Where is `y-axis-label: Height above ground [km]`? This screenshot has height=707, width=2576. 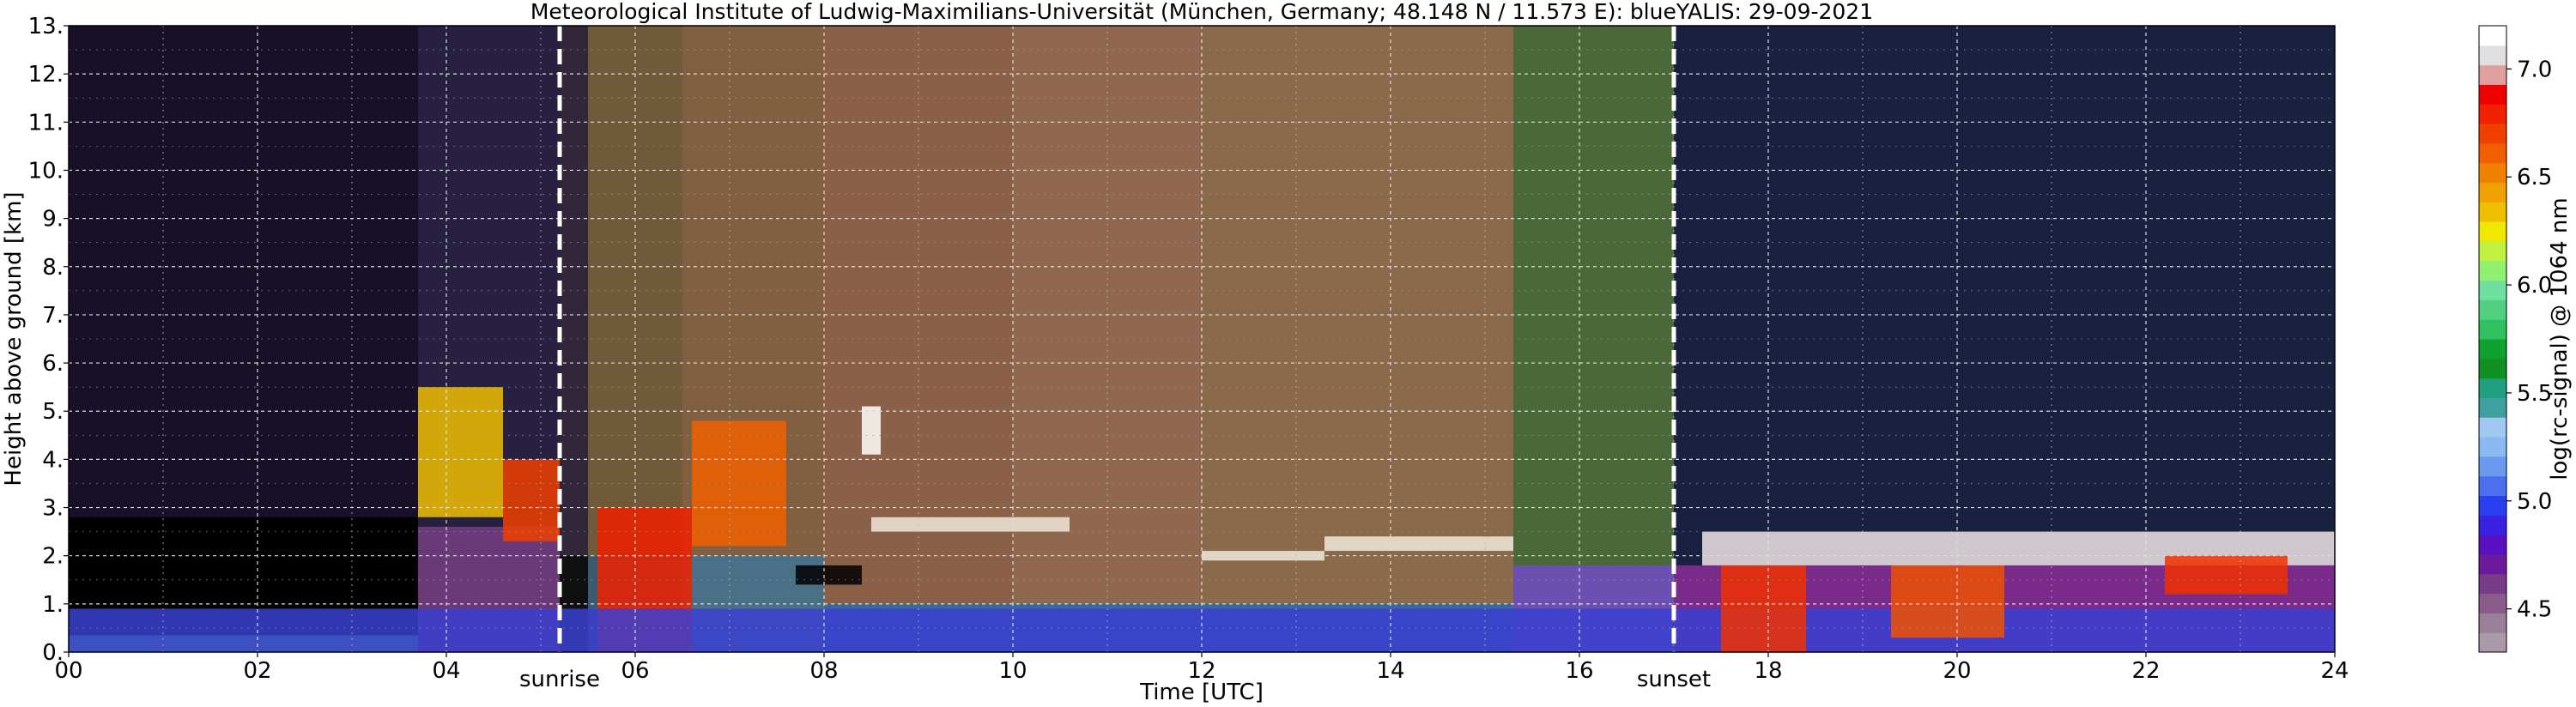
y-axis-label: Height above ground [km] is located at coordinates (14, 338).